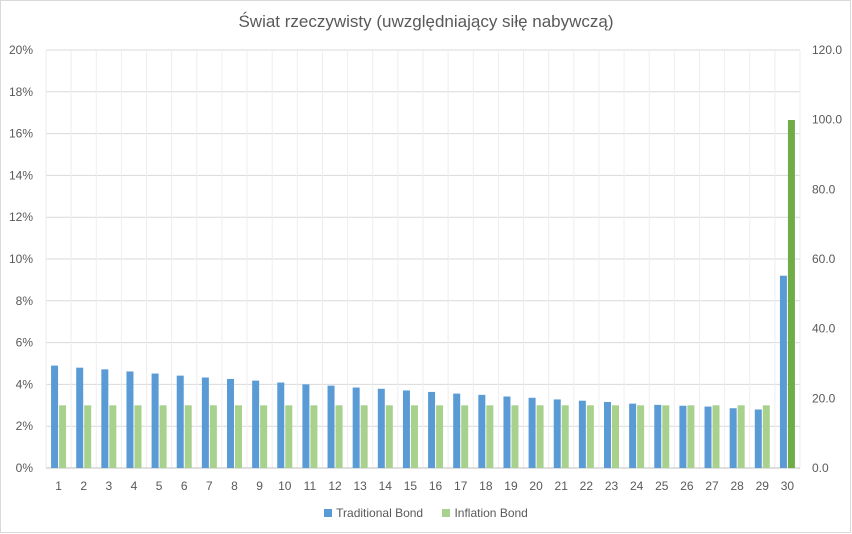 This screenshot has width=852, height=534. I want to click on y-left-tick-label: 0%, so click(25, 468).